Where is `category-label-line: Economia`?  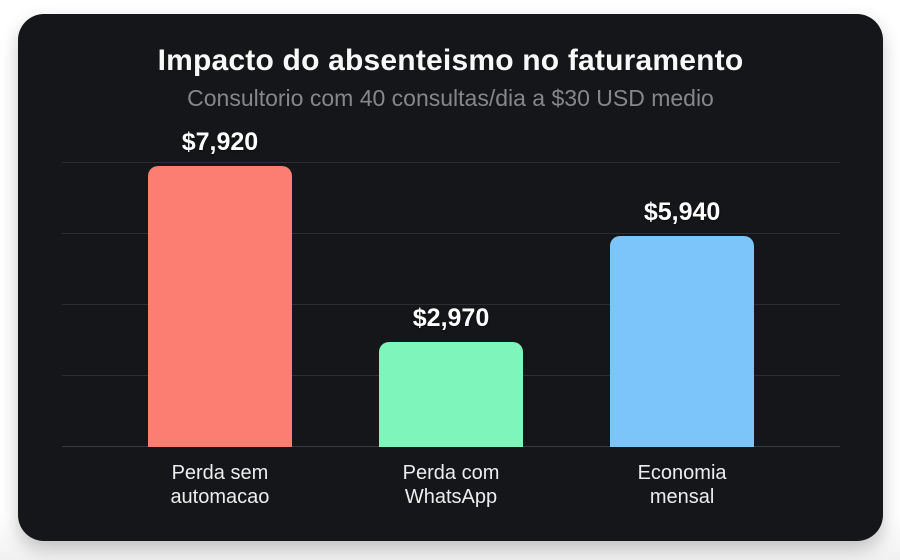
category-label-line: Economia is located at coordinates (682, 473).